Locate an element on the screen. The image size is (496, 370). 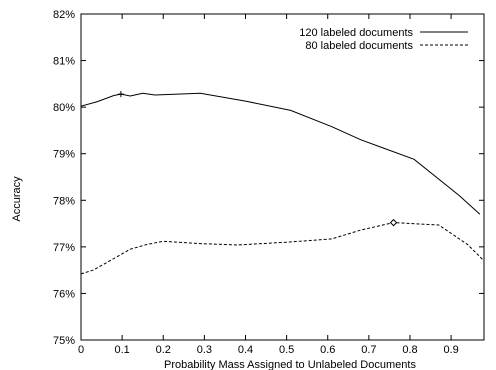
x-tick-label: 0.2 is located at coordinates (163, 350).